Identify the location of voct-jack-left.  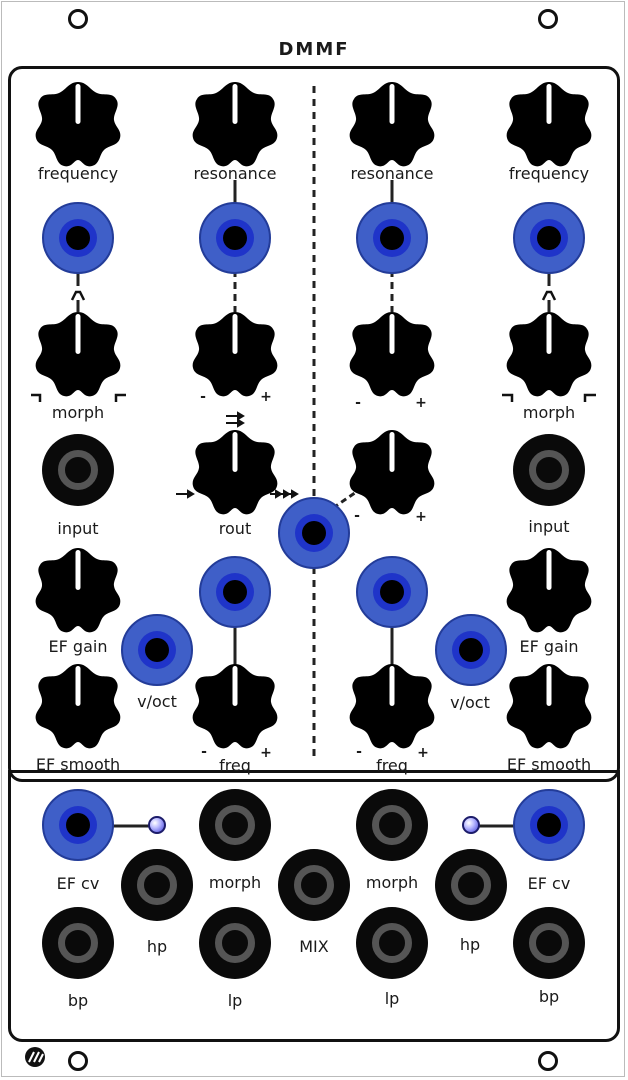
(157, 650).